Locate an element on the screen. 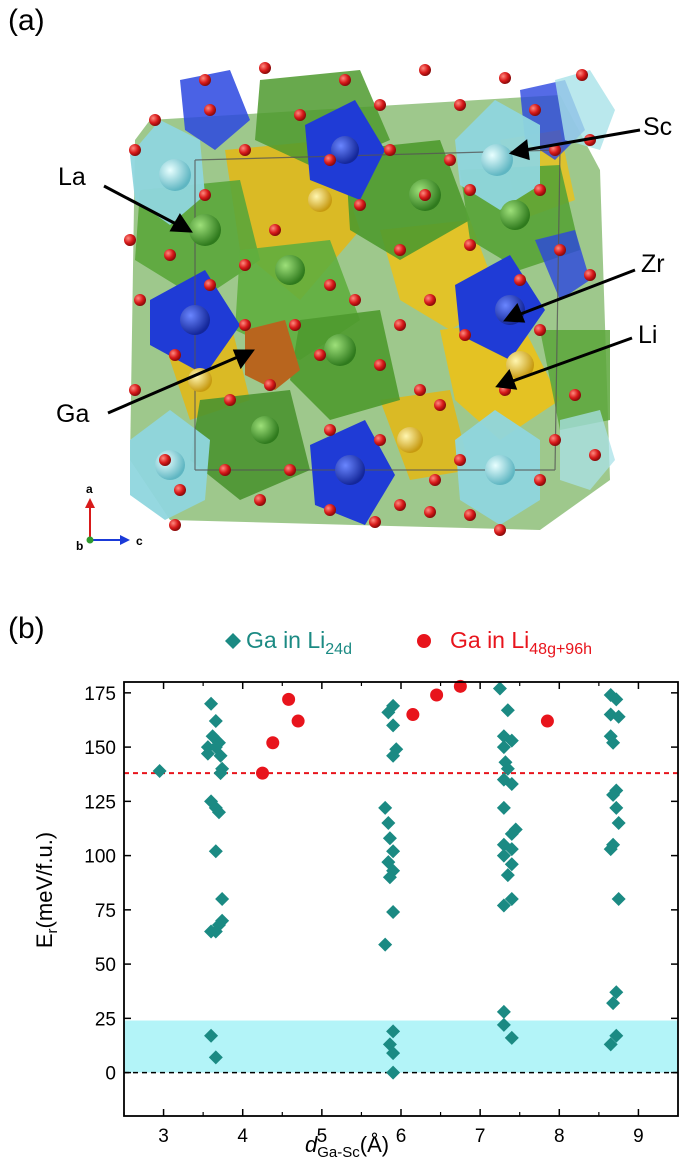 The height and width of the screenshot is (1166, 693). x-tick-label: 8 is located at coordinates (559, 1136).